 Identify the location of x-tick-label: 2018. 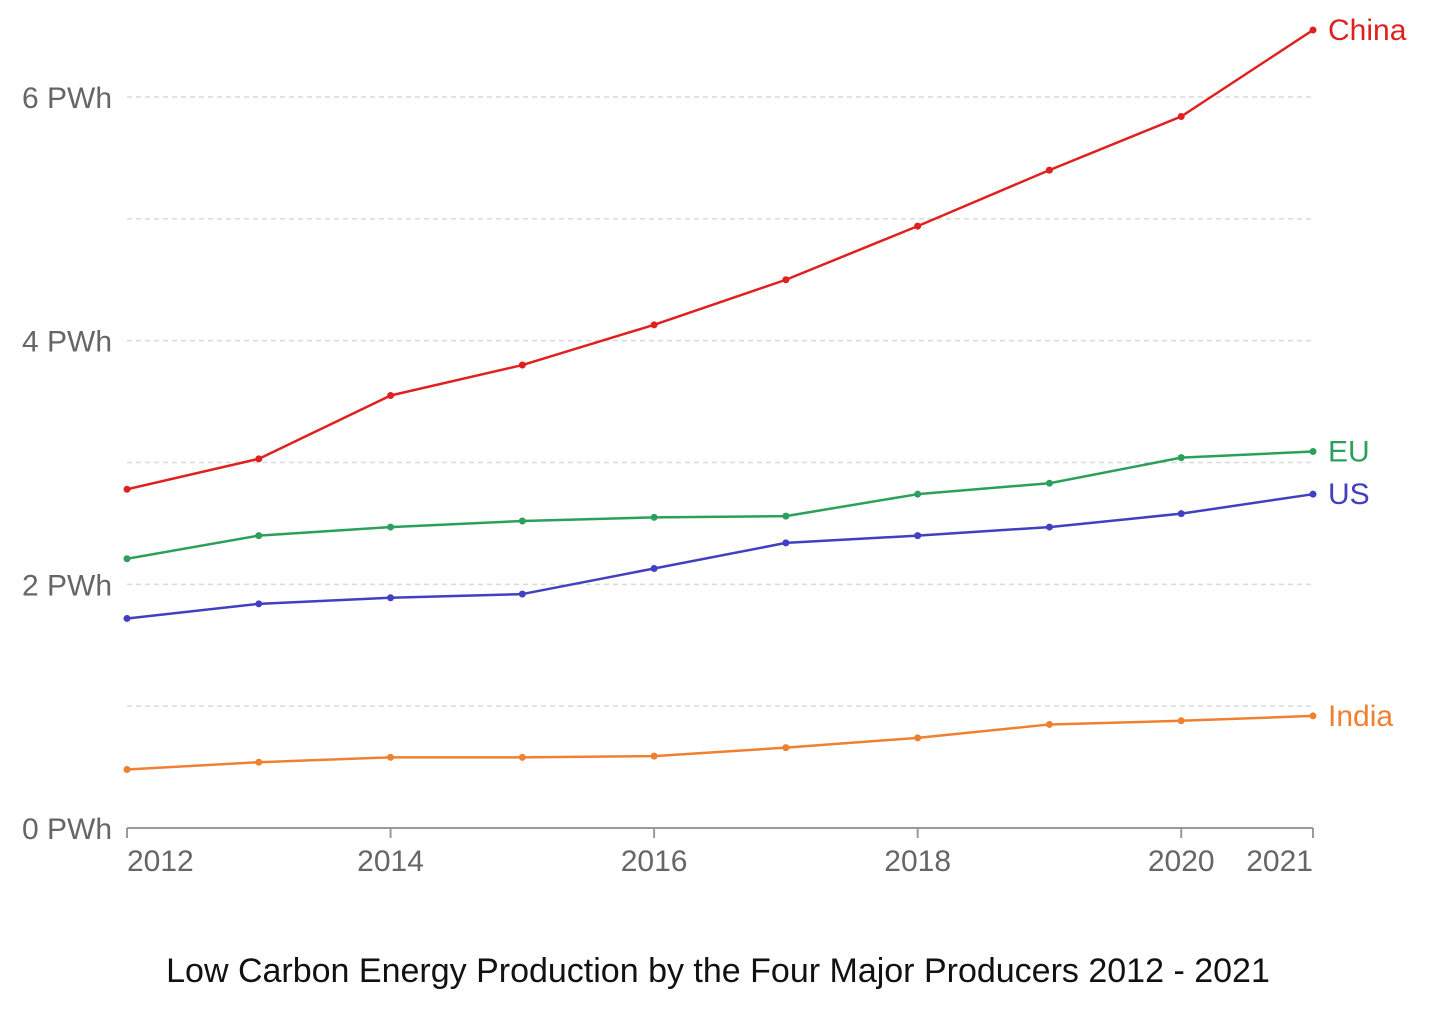
(917, 861).